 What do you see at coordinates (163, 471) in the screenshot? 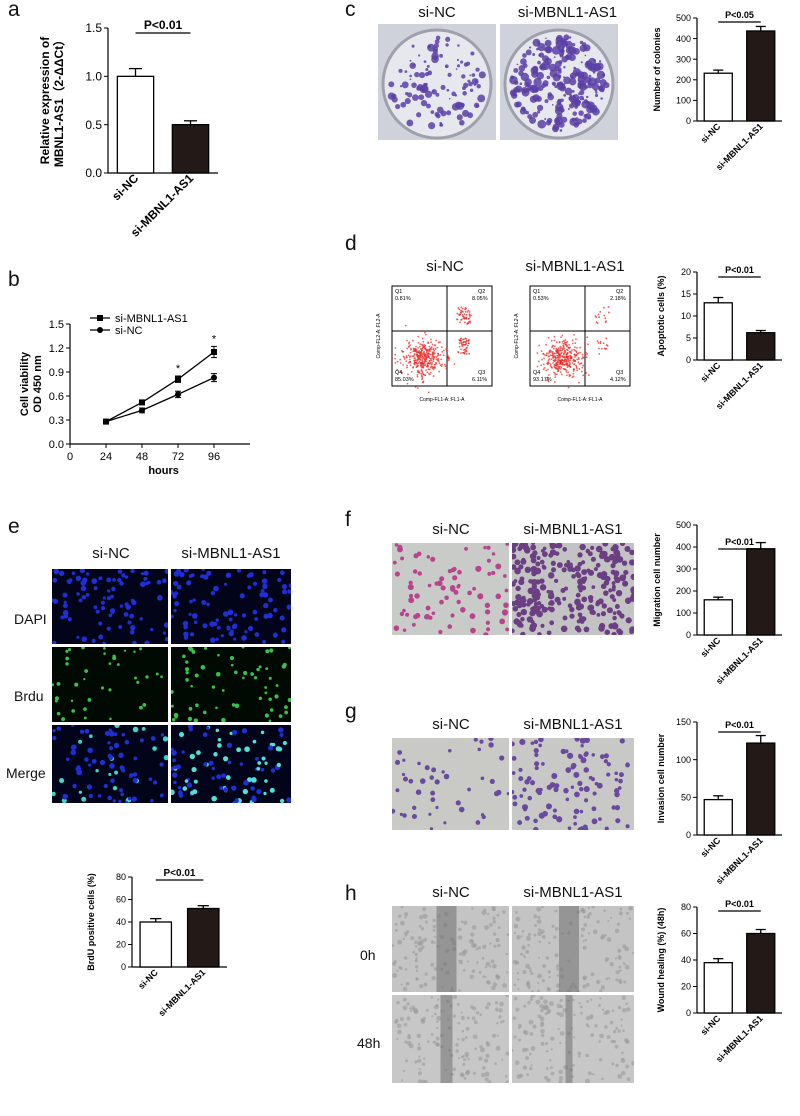
I see `x-axis-label: hours` at bounding box center [163, 471].